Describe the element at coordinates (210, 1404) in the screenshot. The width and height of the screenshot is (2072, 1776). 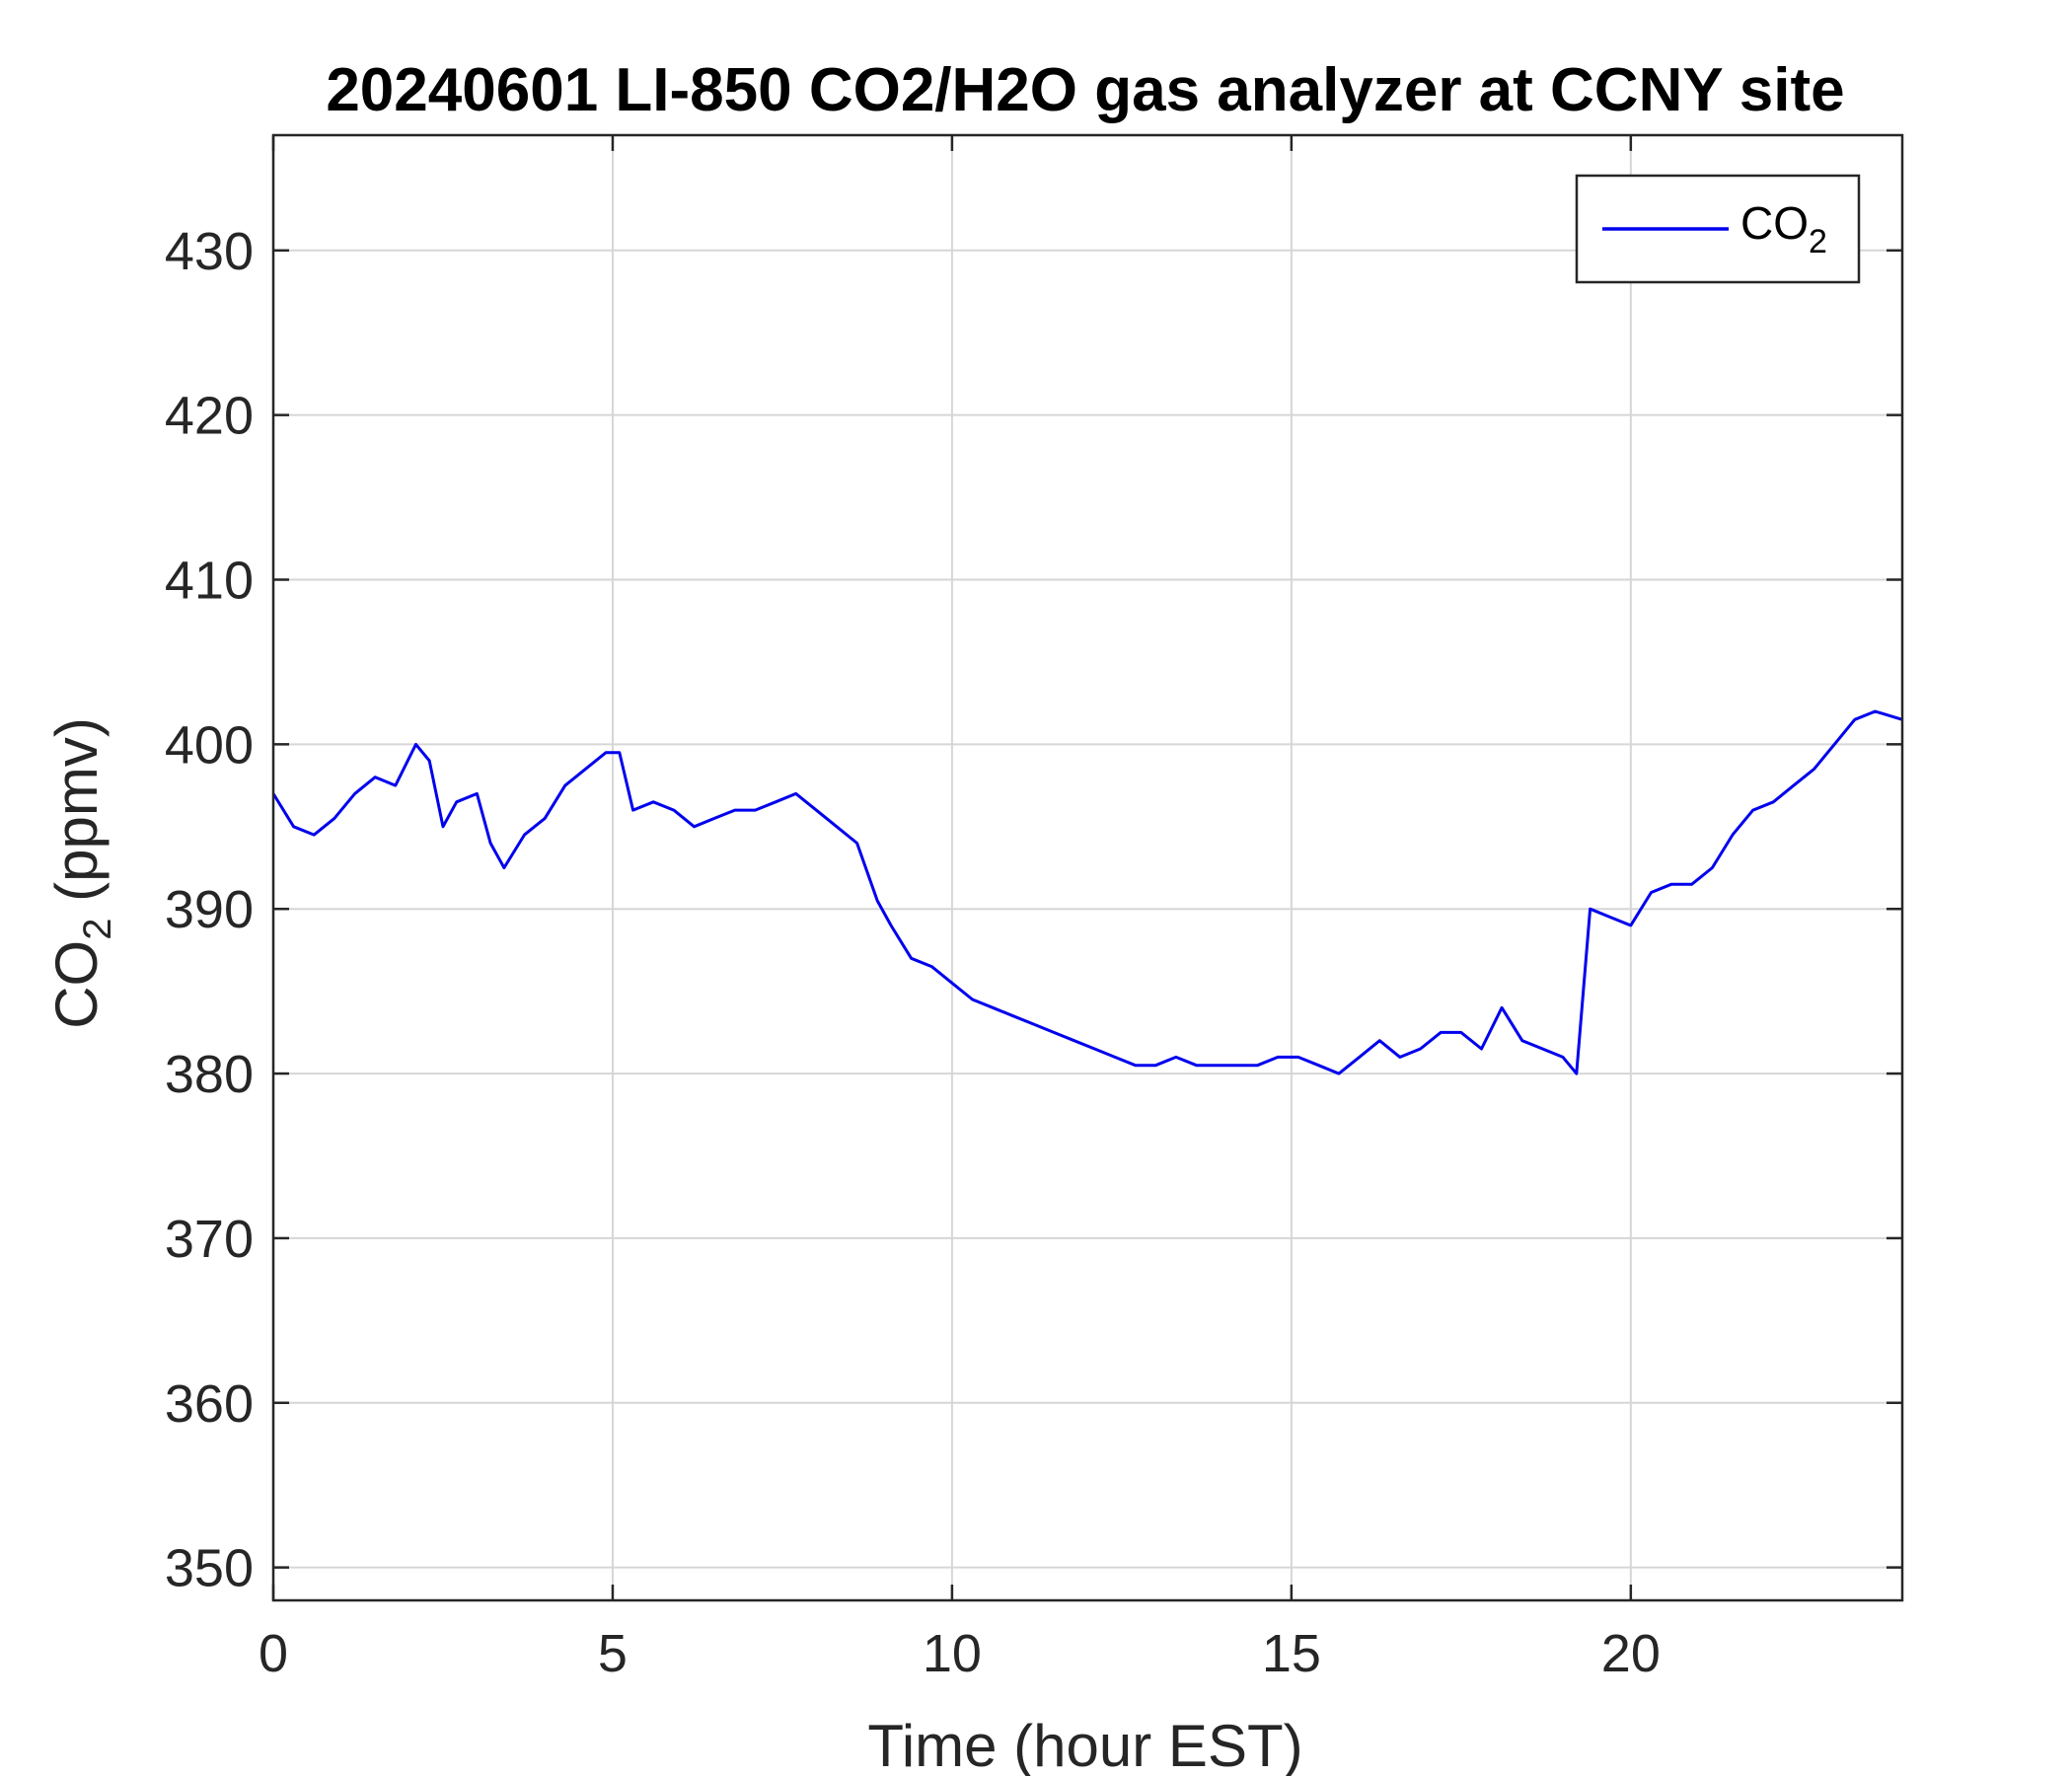
I see `y-tick-label: 360` at that location.